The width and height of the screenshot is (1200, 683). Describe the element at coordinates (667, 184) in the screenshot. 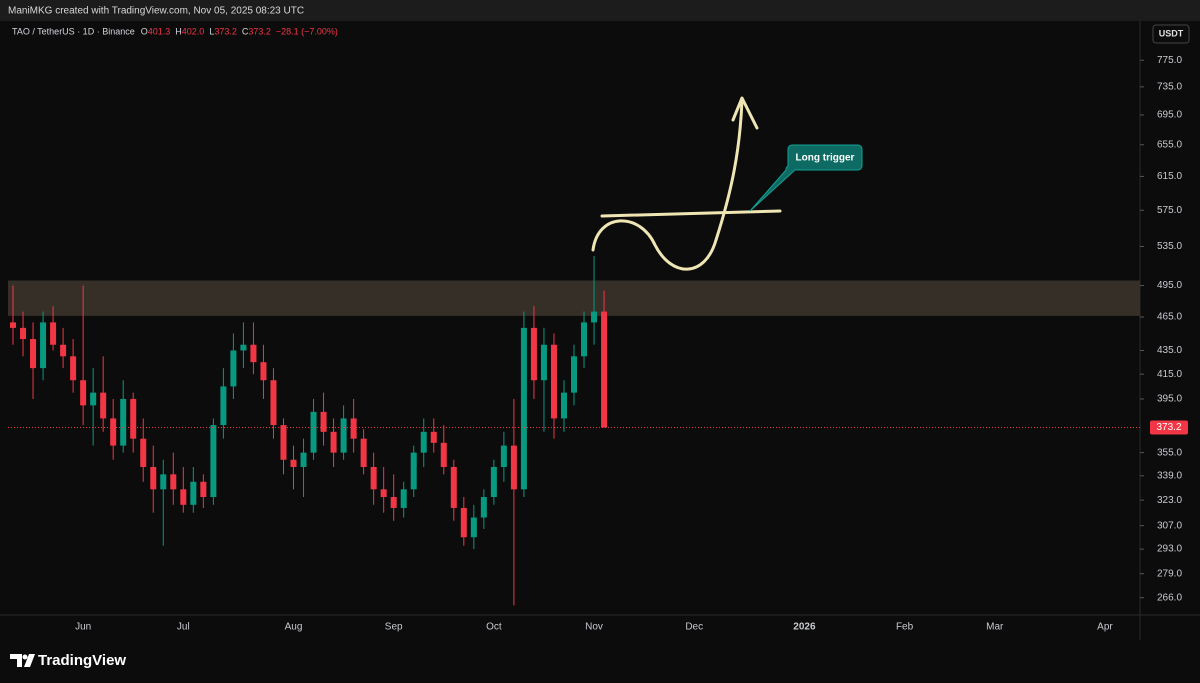

I see `projection-curve` at that location.